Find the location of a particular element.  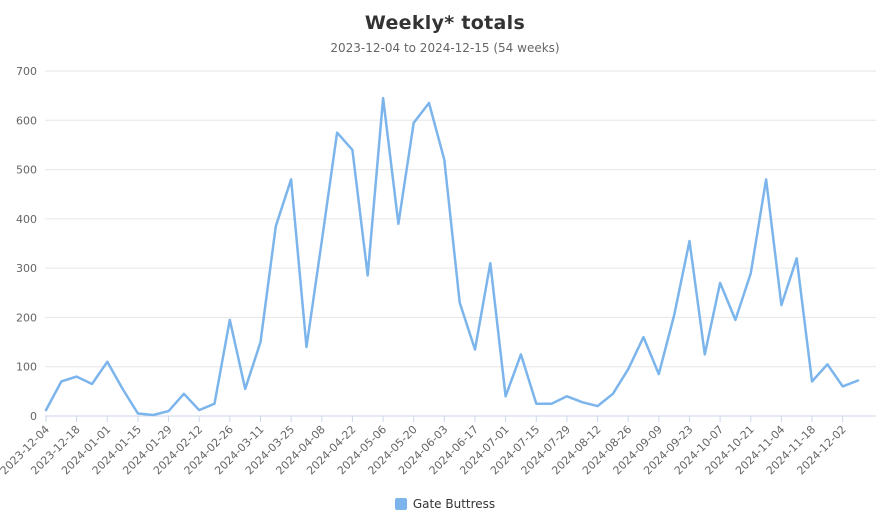

y-axis-label: 500 is located at coordinates (26, 170).